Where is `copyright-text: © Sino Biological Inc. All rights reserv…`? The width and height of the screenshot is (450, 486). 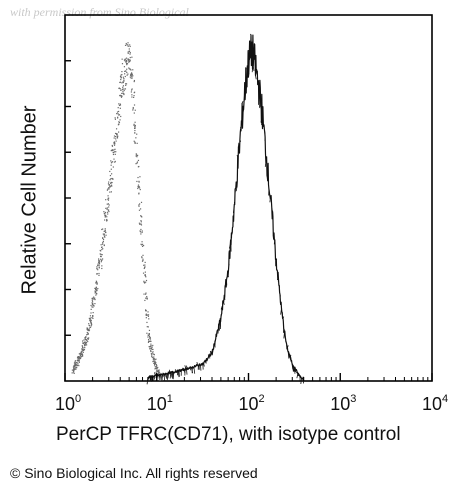 copyright-text: © Sino Biological Inc. All rights reserv… is located at coordinates (134, 473).